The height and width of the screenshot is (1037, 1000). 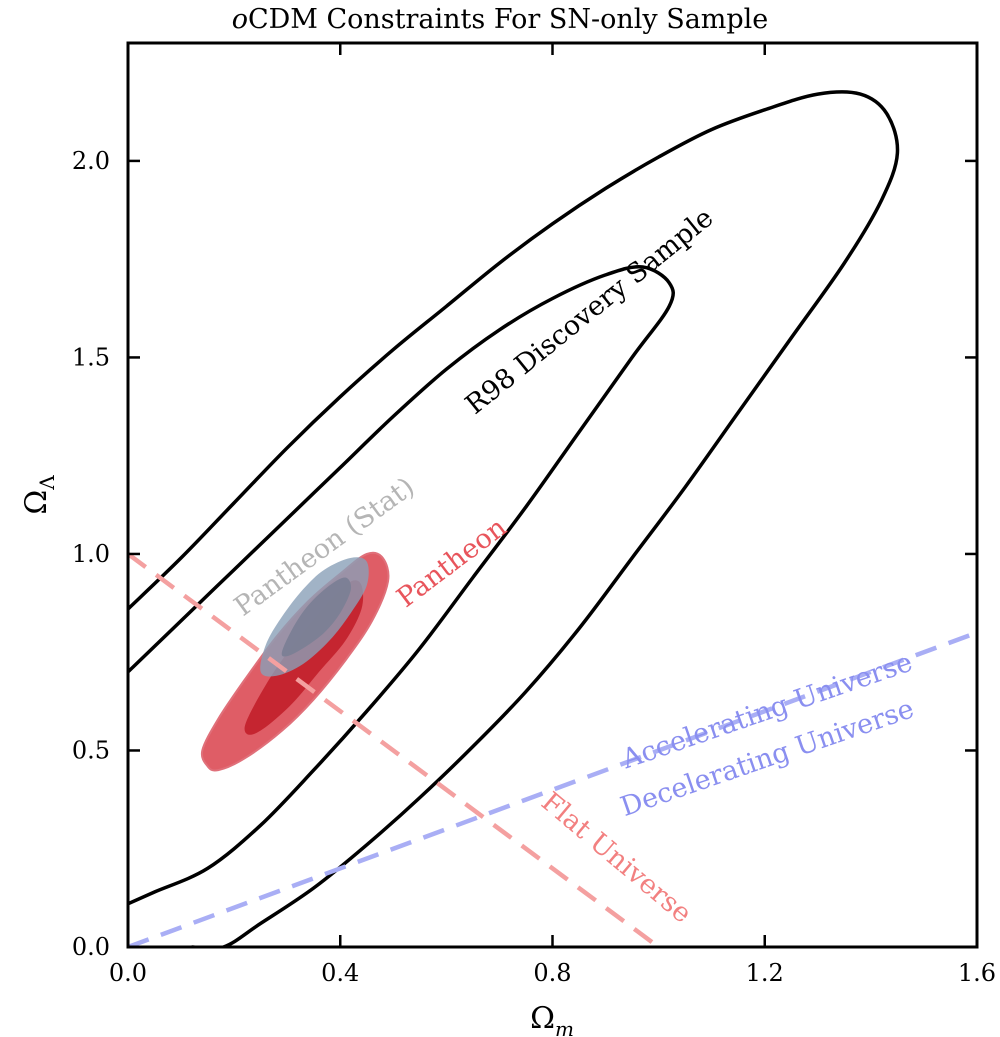 What do you see at coordinates (91, 750) in the screenshot?
I see `y-tick-label: 0.5` at bounding box center [91, 750].